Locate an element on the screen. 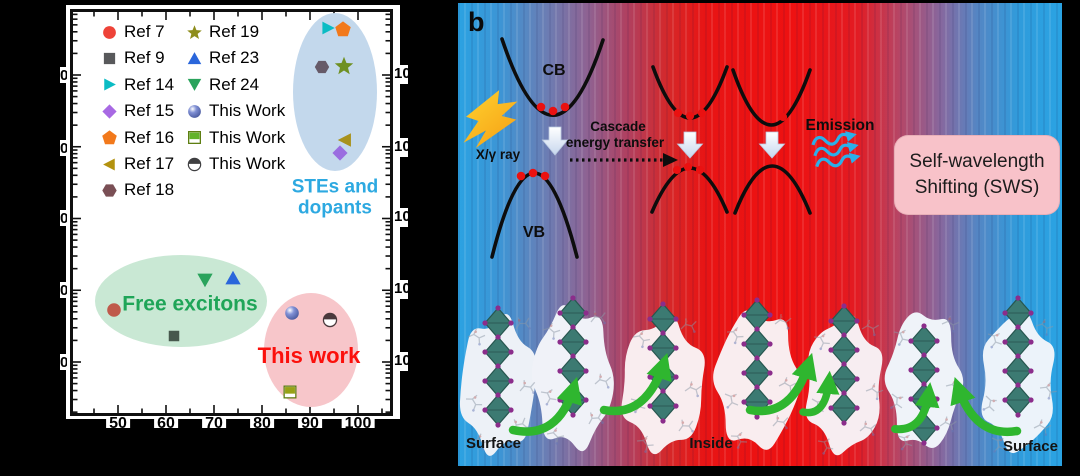 The height and width of the screenshot is (476, 1080). legend-item: Ref 14 is located at coordinates (138, 85).